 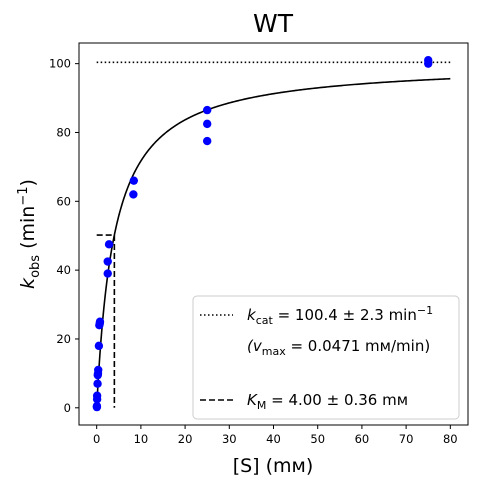 I want to click on legend-kcat-value: = 100.4 ± 2.3 min, so click(x=345, y=315).